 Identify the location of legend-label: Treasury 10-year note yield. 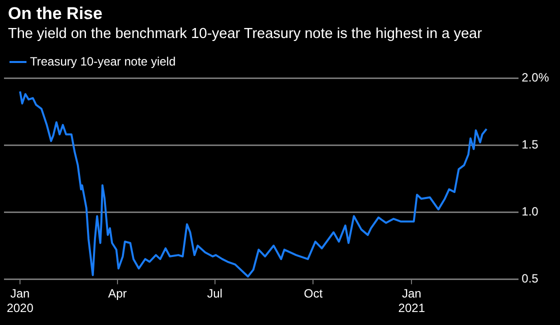
(103, 61).